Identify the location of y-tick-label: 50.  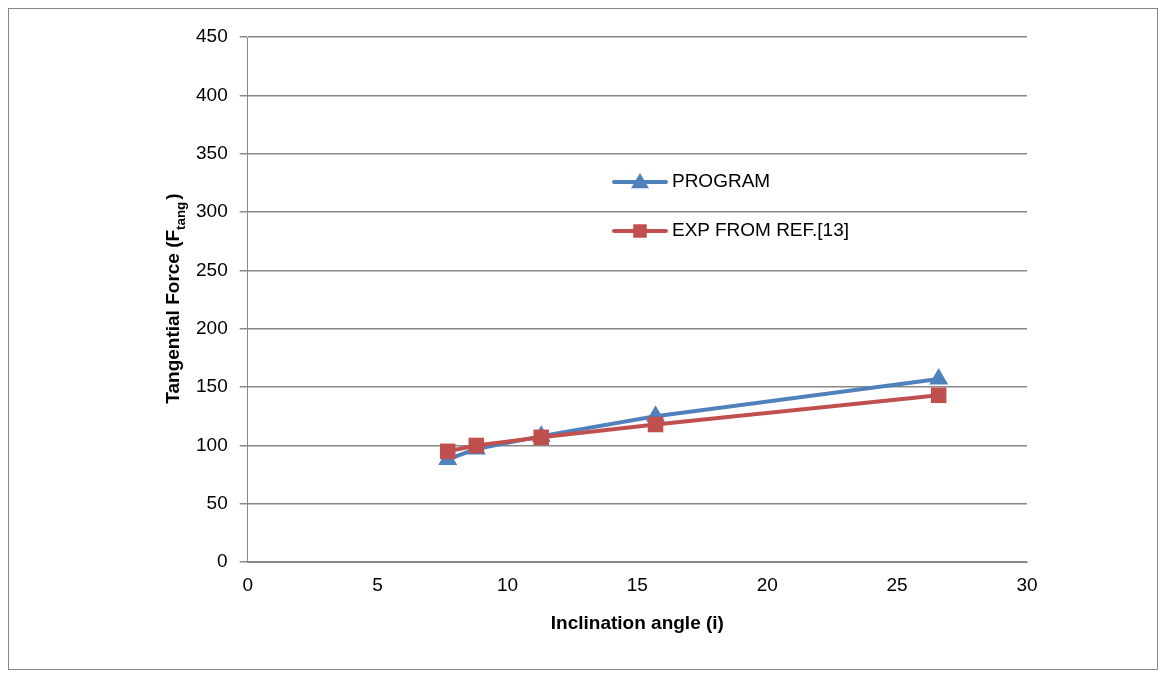
(217, 503).